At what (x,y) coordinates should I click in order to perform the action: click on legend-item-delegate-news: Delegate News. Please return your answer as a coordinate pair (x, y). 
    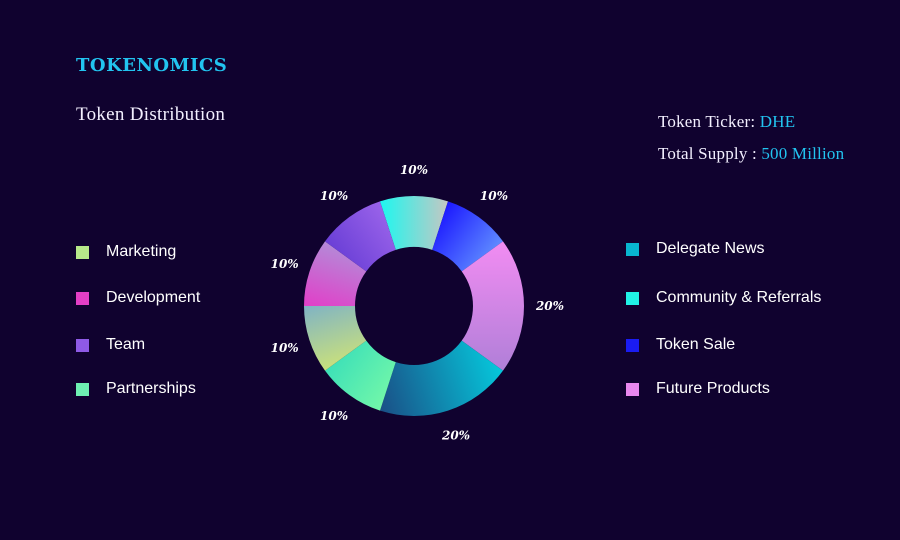
    Looking at the image, I should click on (695, 249).